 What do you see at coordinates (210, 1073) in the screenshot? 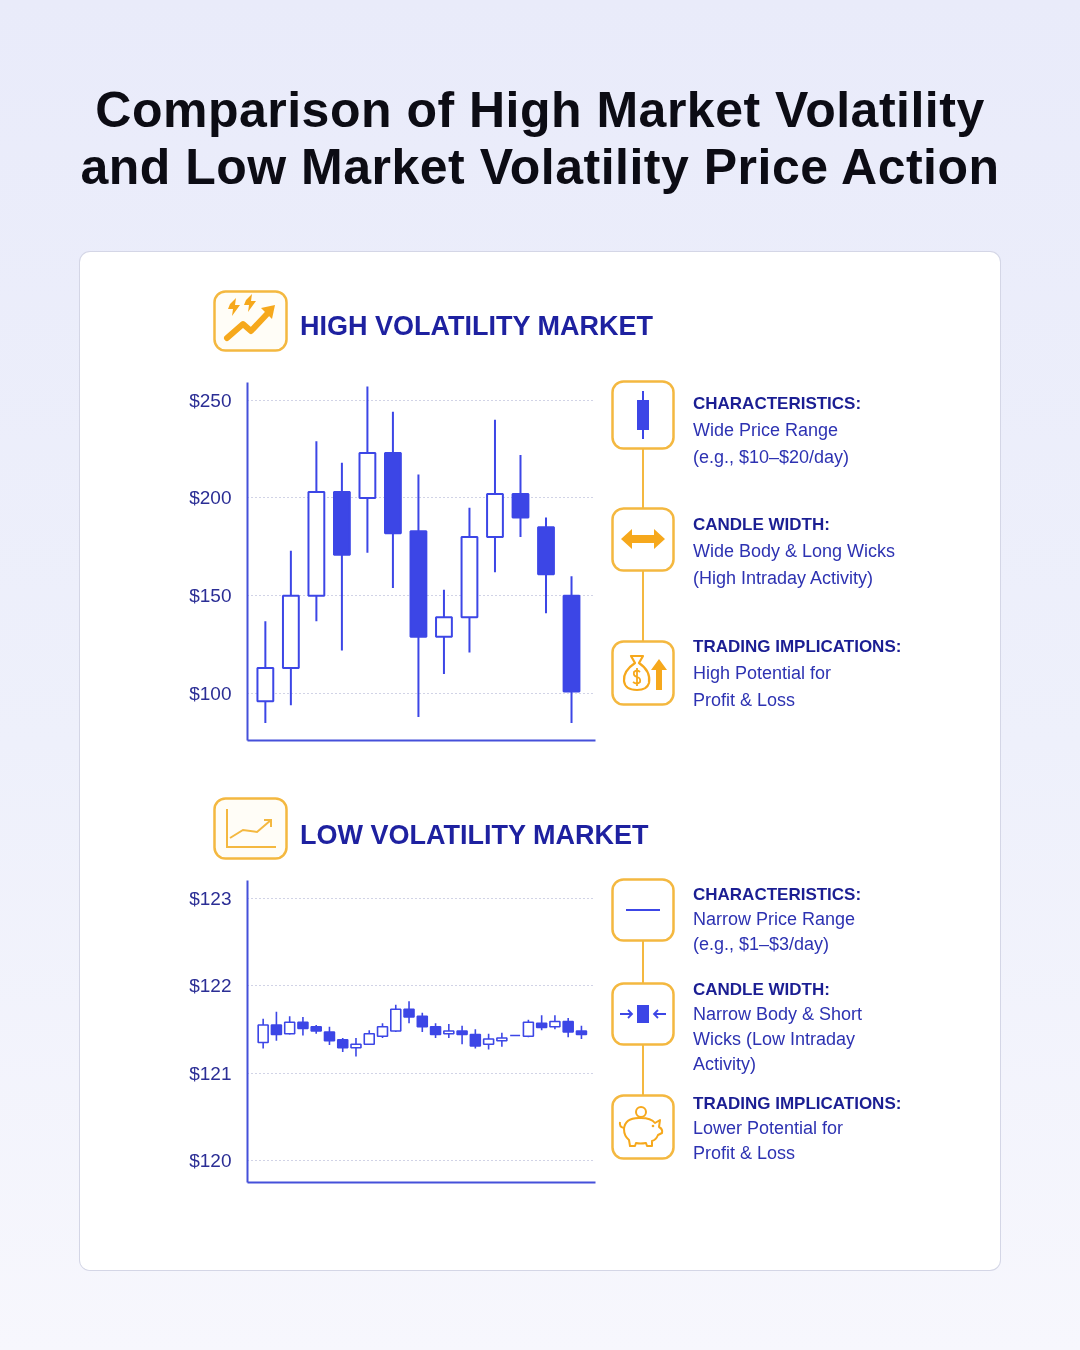
I see `y-tick-label: $121` at bounding box center [210, 1073].